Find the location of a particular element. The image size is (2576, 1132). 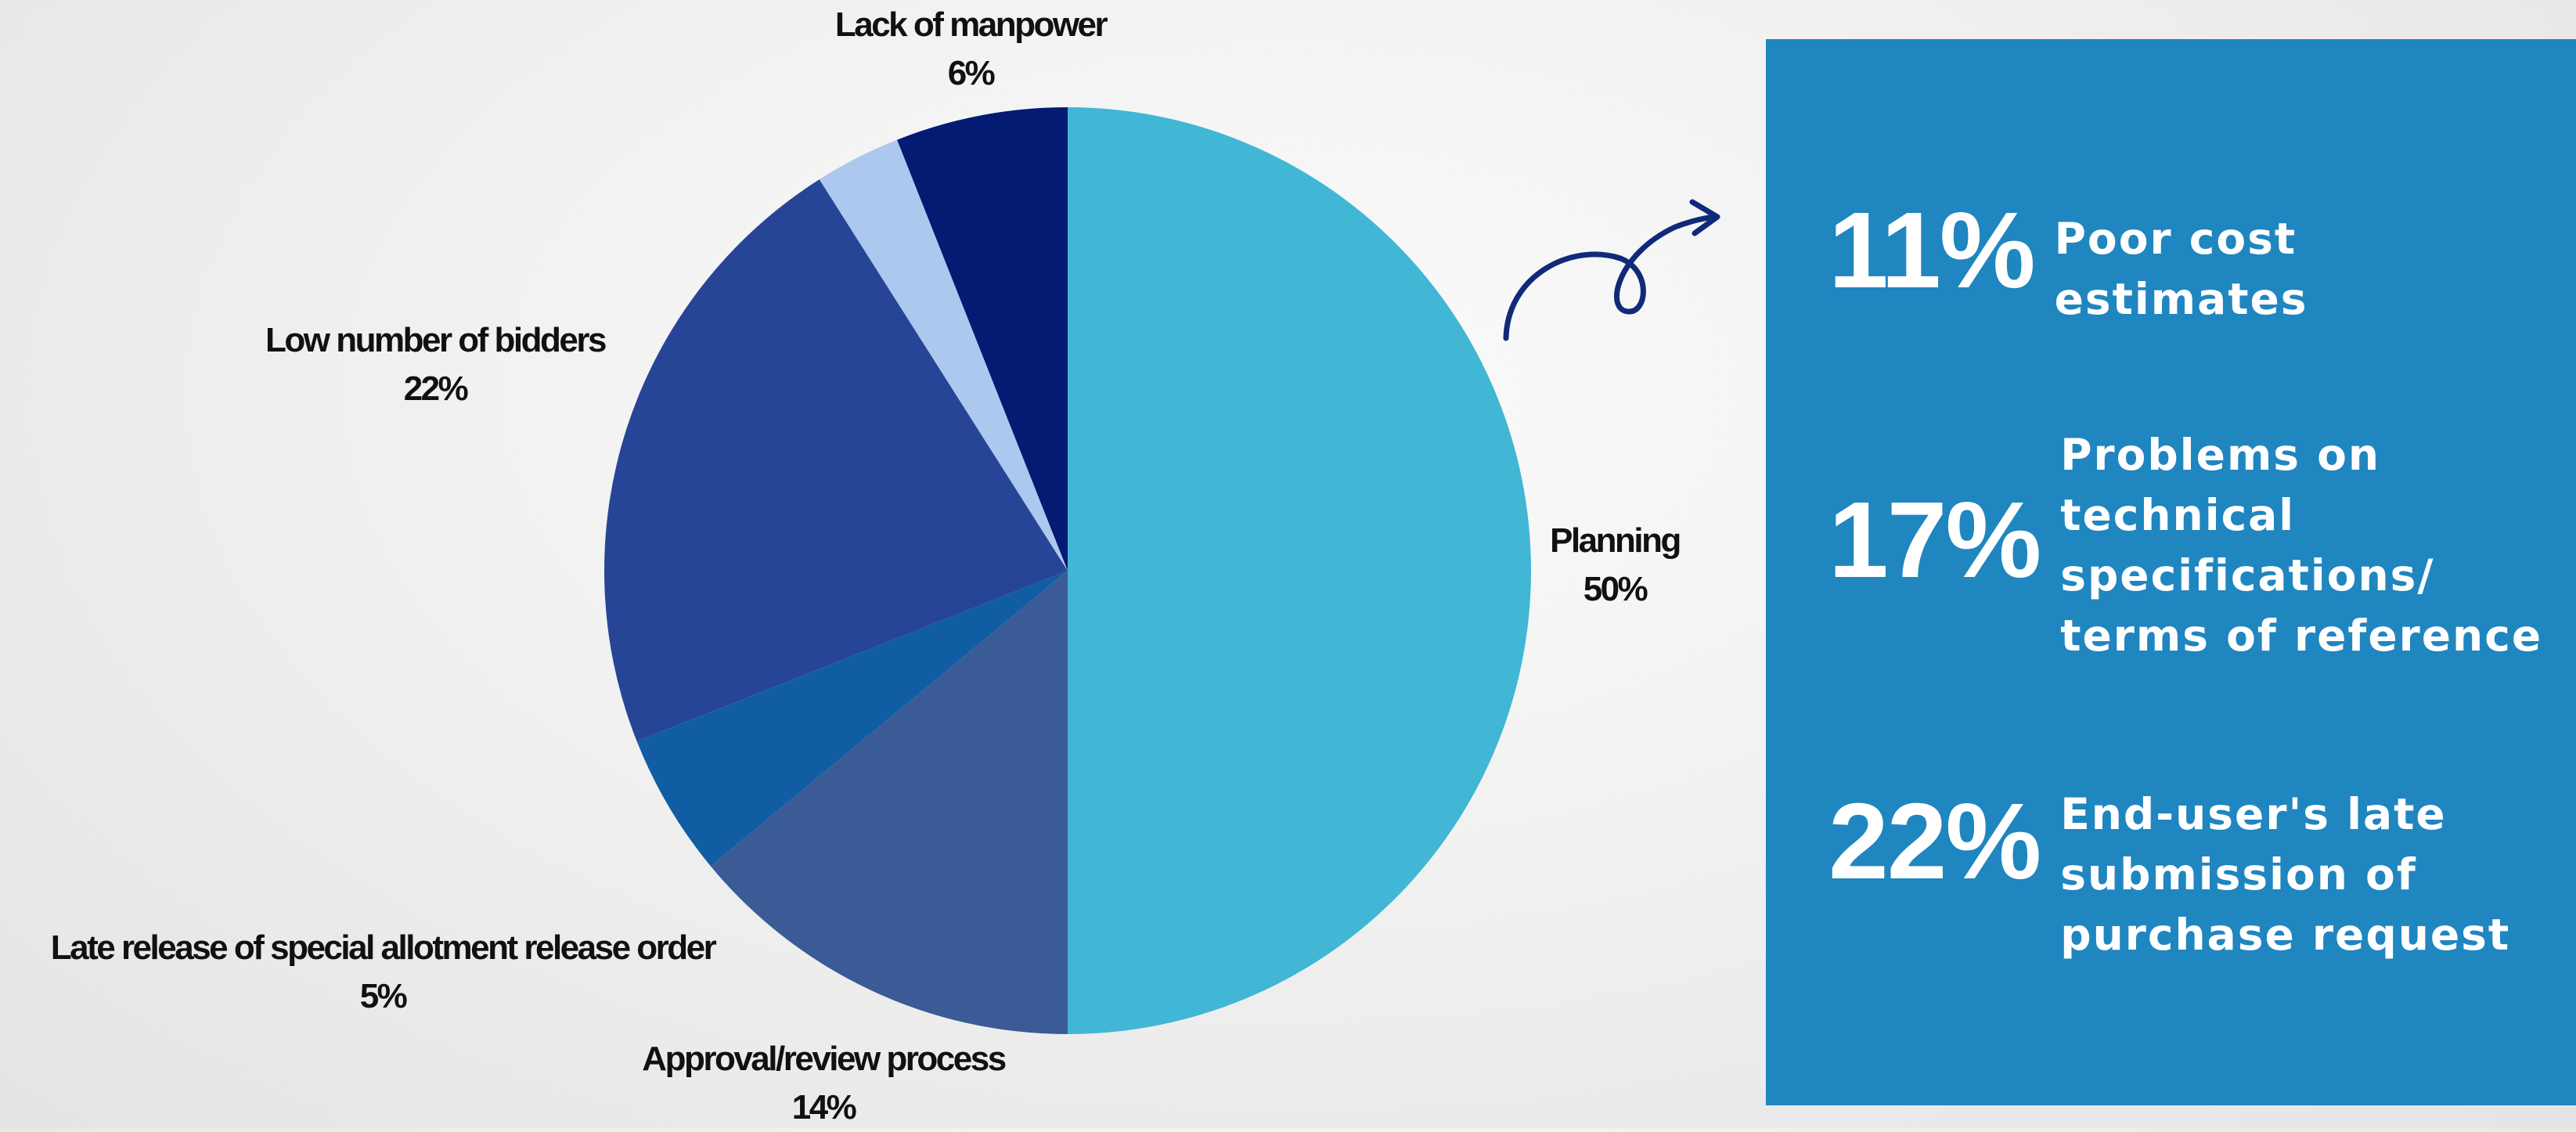

pie-slice-unlabeled is located at coordinates (943, 355).